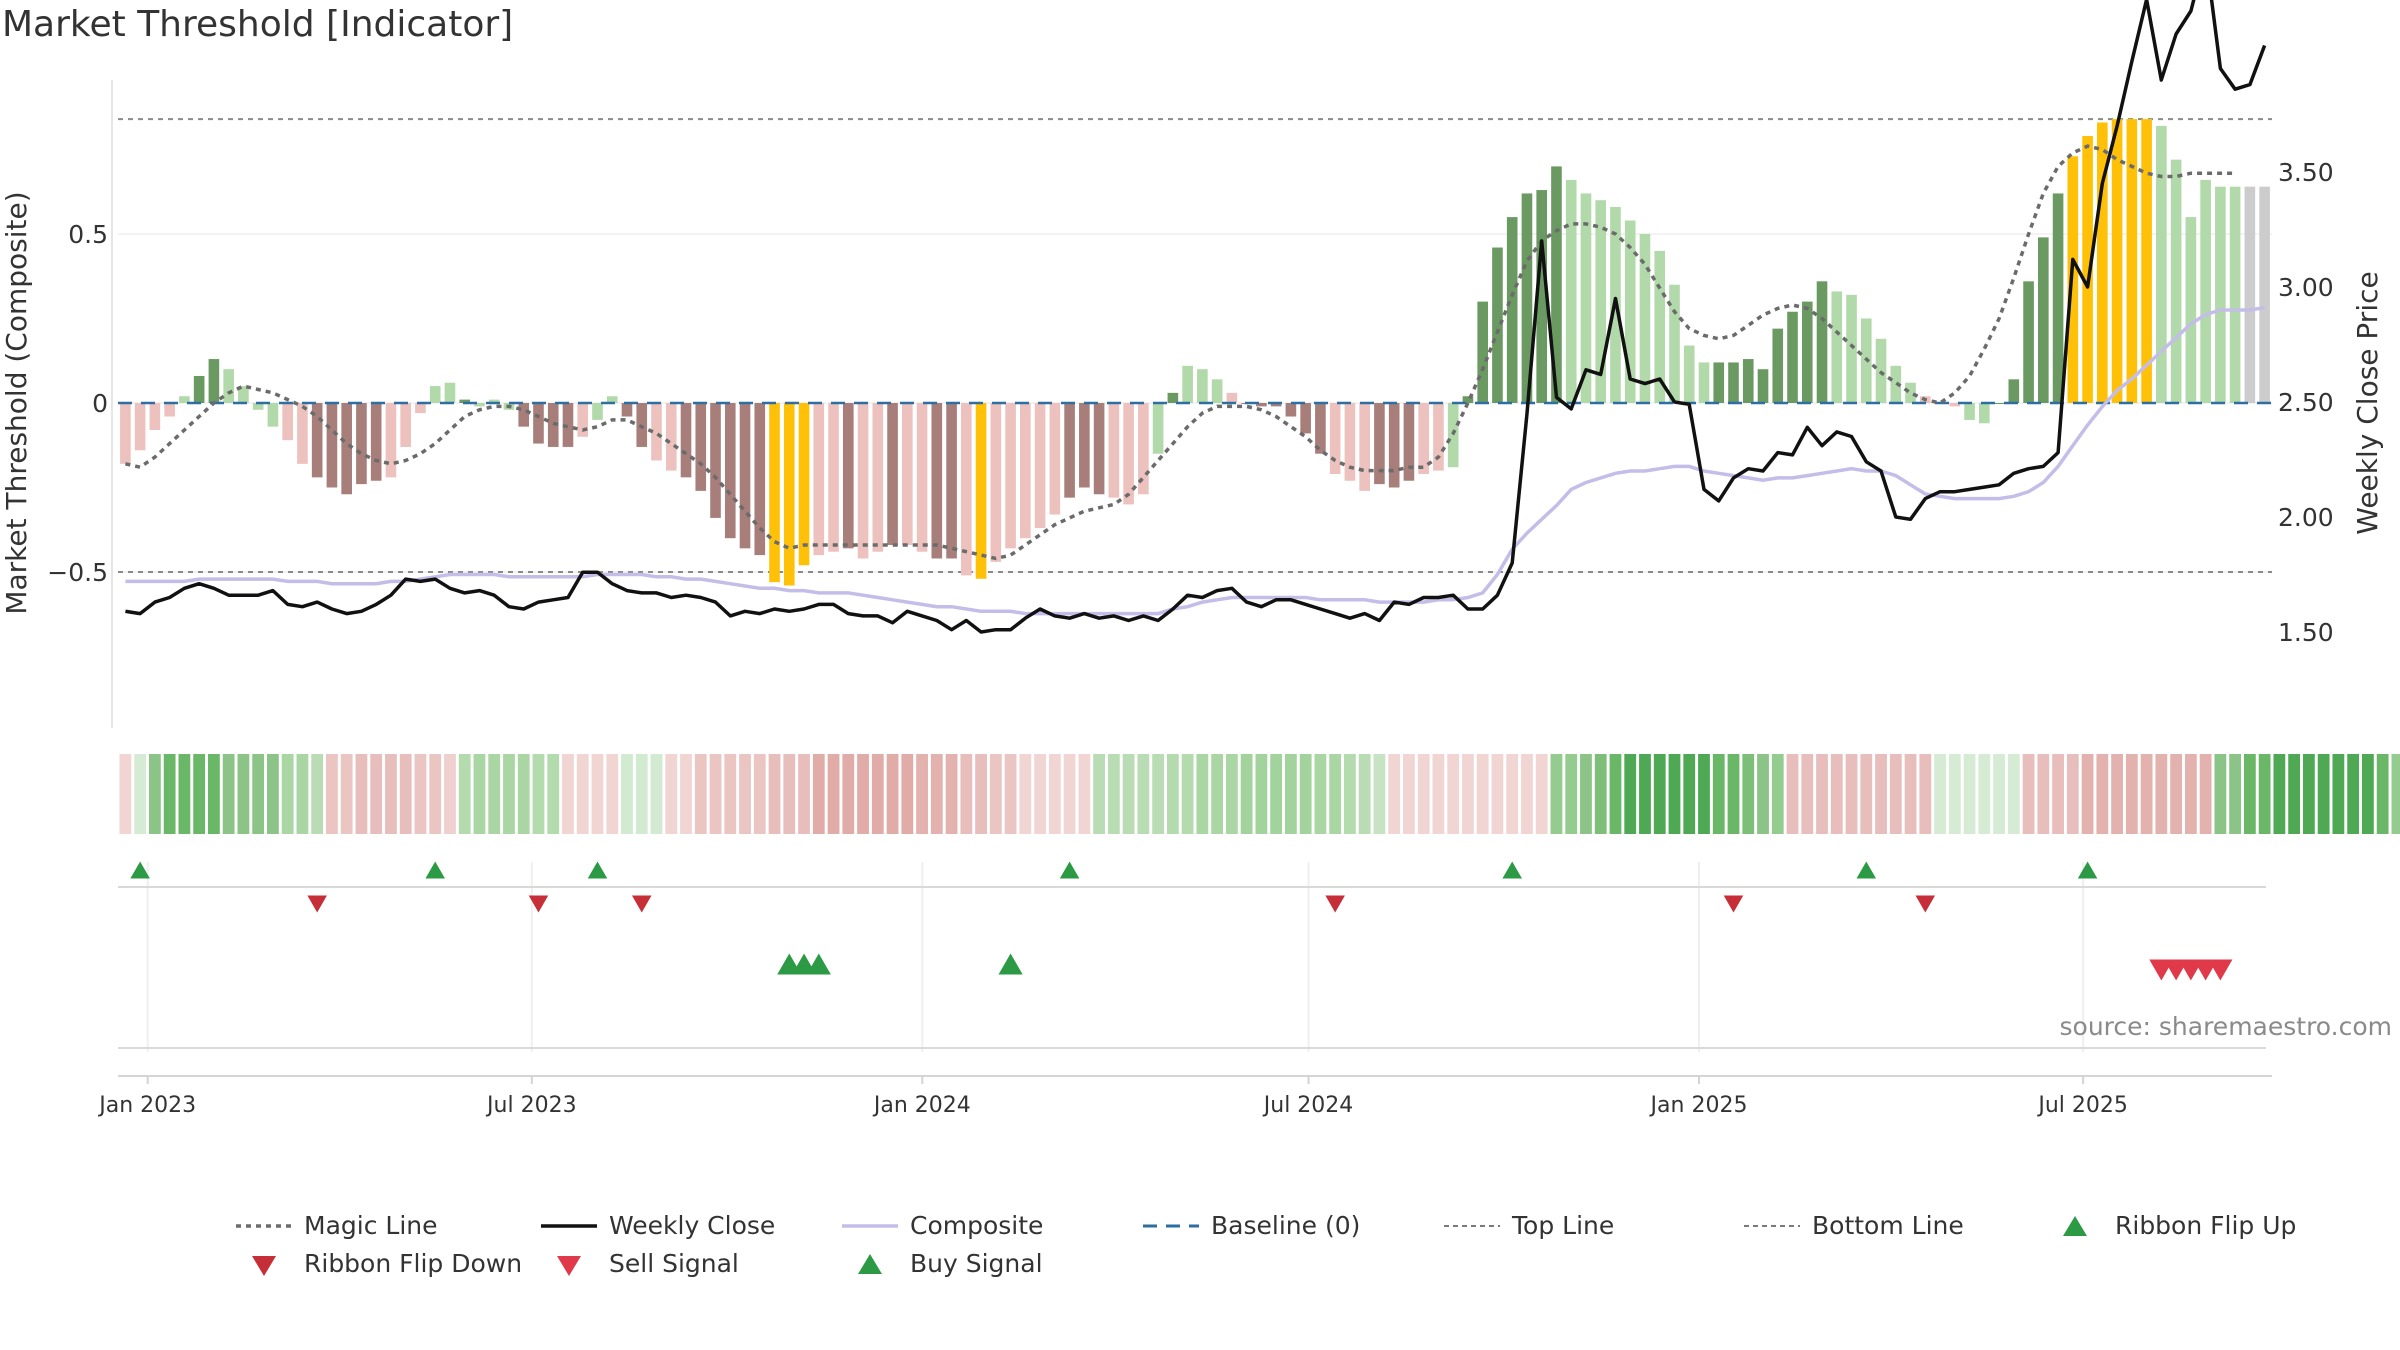  Describe the element at coordinates (1698, 1105) in the screenshot. I see `x-tick-label: Jan 2025` at that location.